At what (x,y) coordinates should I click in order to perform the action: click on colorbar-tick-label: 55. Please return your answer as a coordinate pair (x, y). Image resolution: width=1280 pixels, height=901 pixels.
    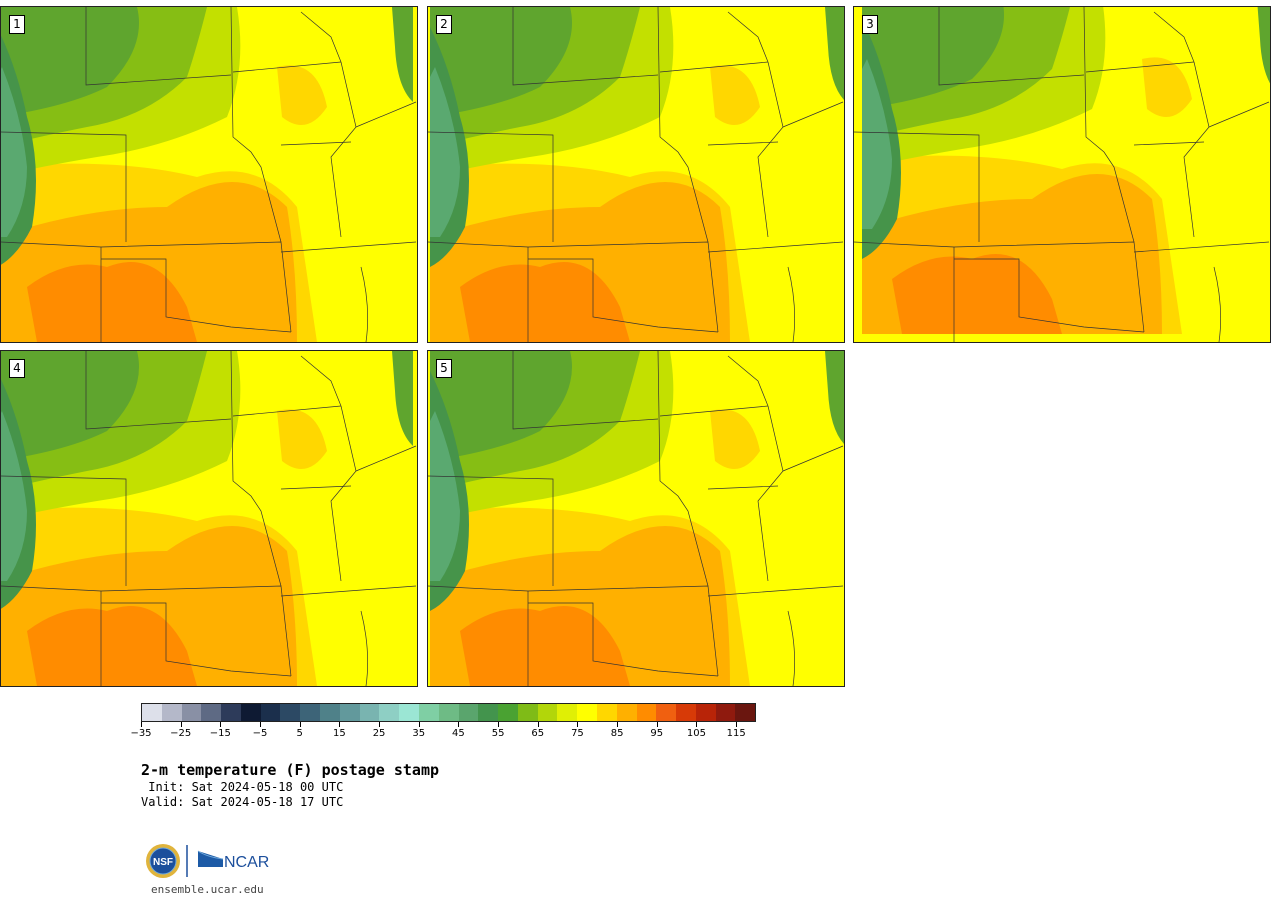
    Looking at the image, I should click on (498, 733).